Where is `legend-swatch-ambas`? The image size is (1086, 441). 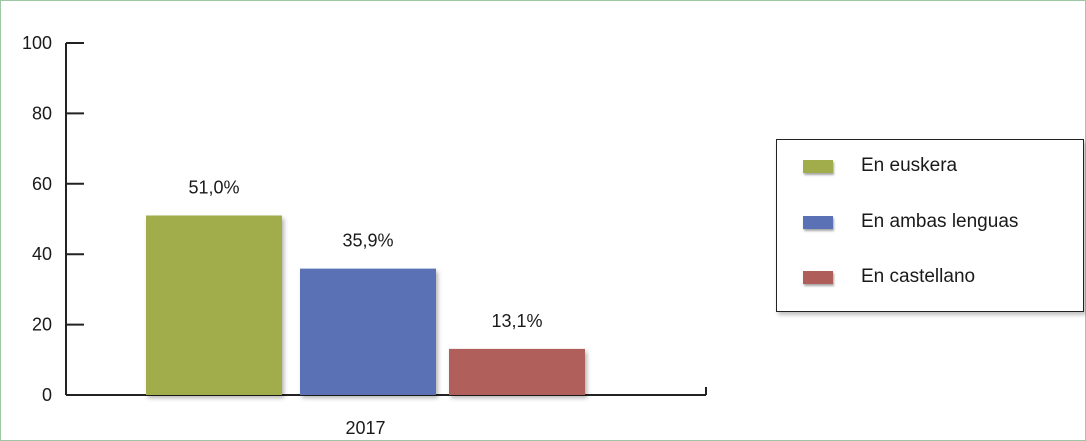
legend-swatch-ambas is located at coordinates (818, 222).